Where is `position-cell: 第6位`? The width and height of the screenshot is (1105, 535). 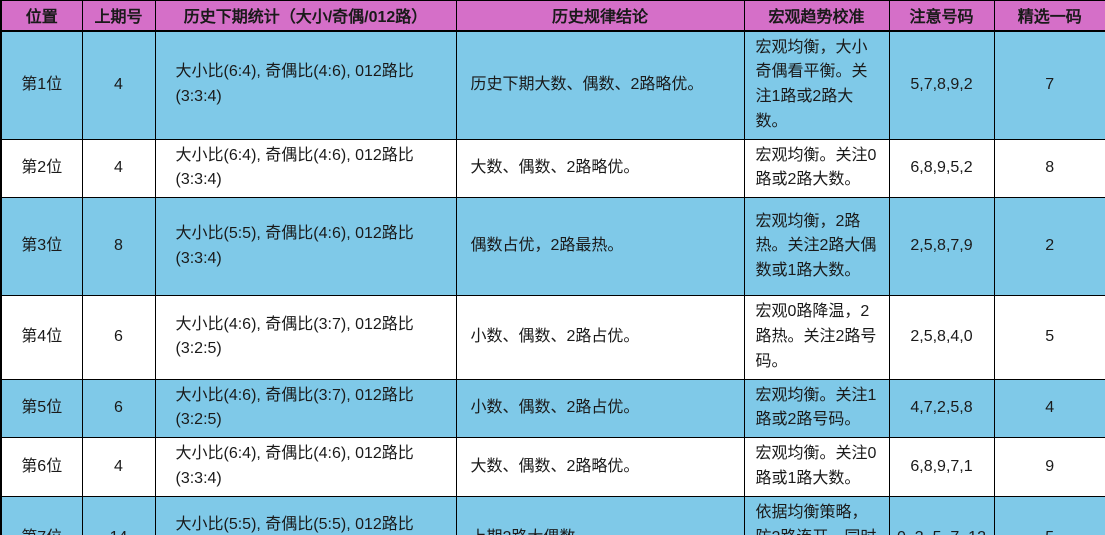 position-cell: 第6位 is located at coordinates (41, 467).